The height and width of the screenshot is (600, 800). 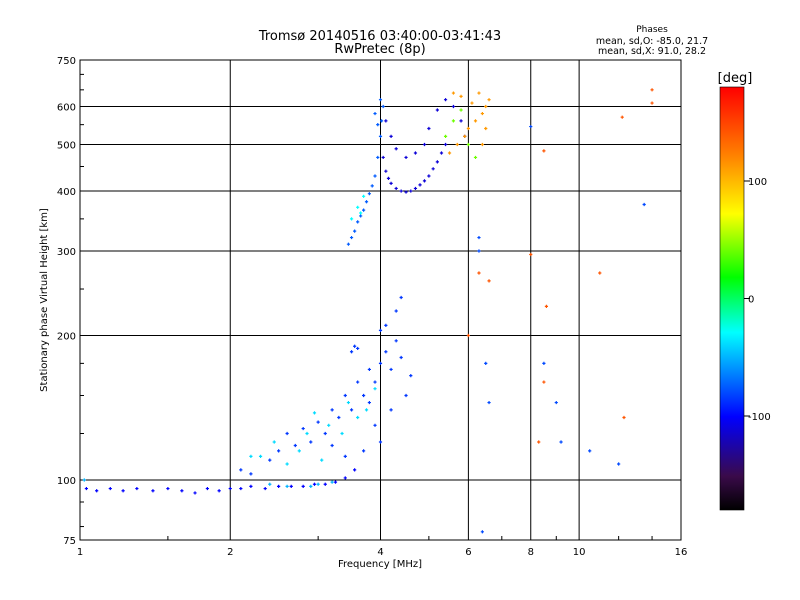 What do you see at coordinates (757, 182) in the screenshot?
I see `colorbar-tick-label: 100` at bounding box center [757, 182].